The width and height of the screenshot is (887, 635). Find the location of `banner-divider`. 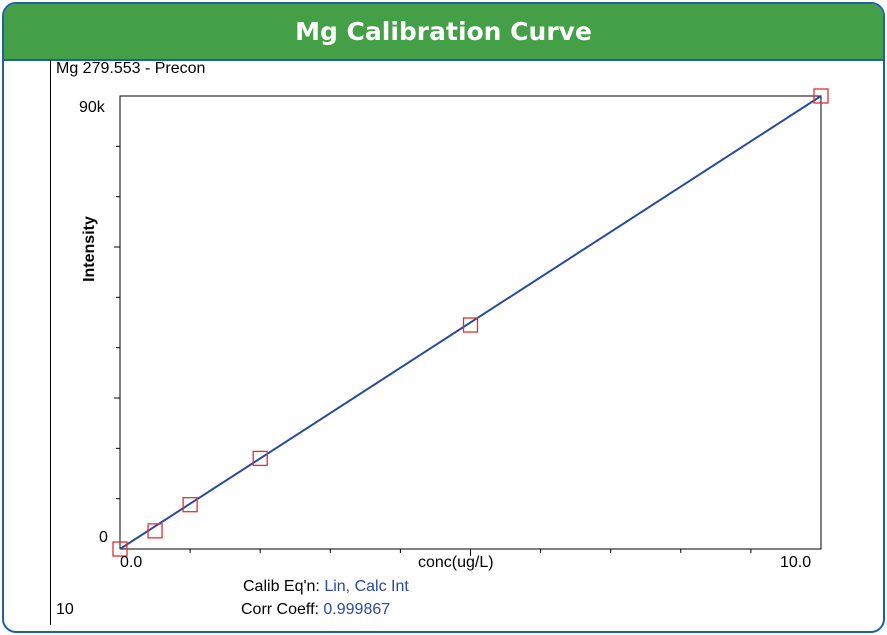

banner-divider is located at coordinates (443, 60).